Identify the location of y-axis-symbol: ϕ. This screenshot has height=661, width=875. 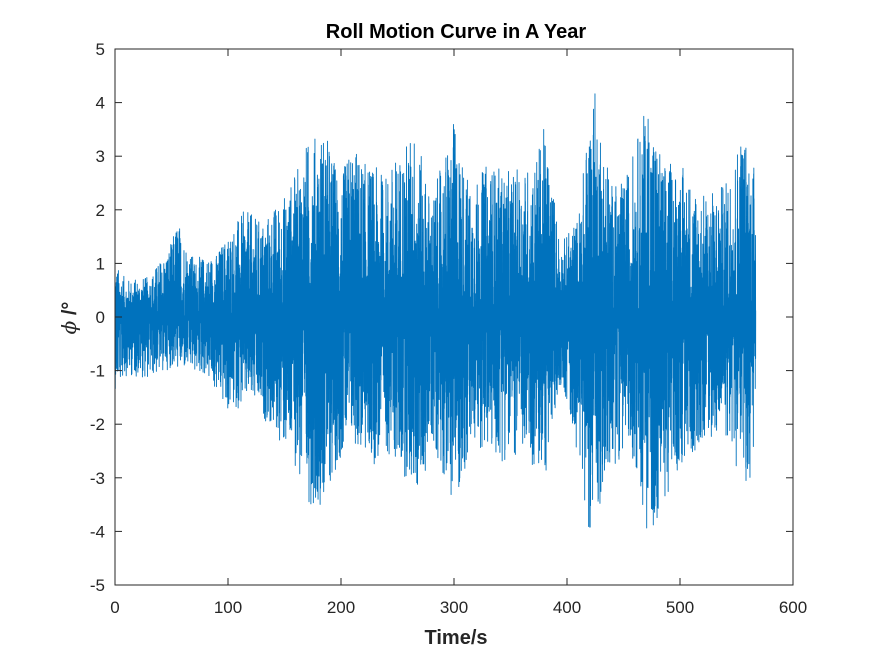
(69, 327).